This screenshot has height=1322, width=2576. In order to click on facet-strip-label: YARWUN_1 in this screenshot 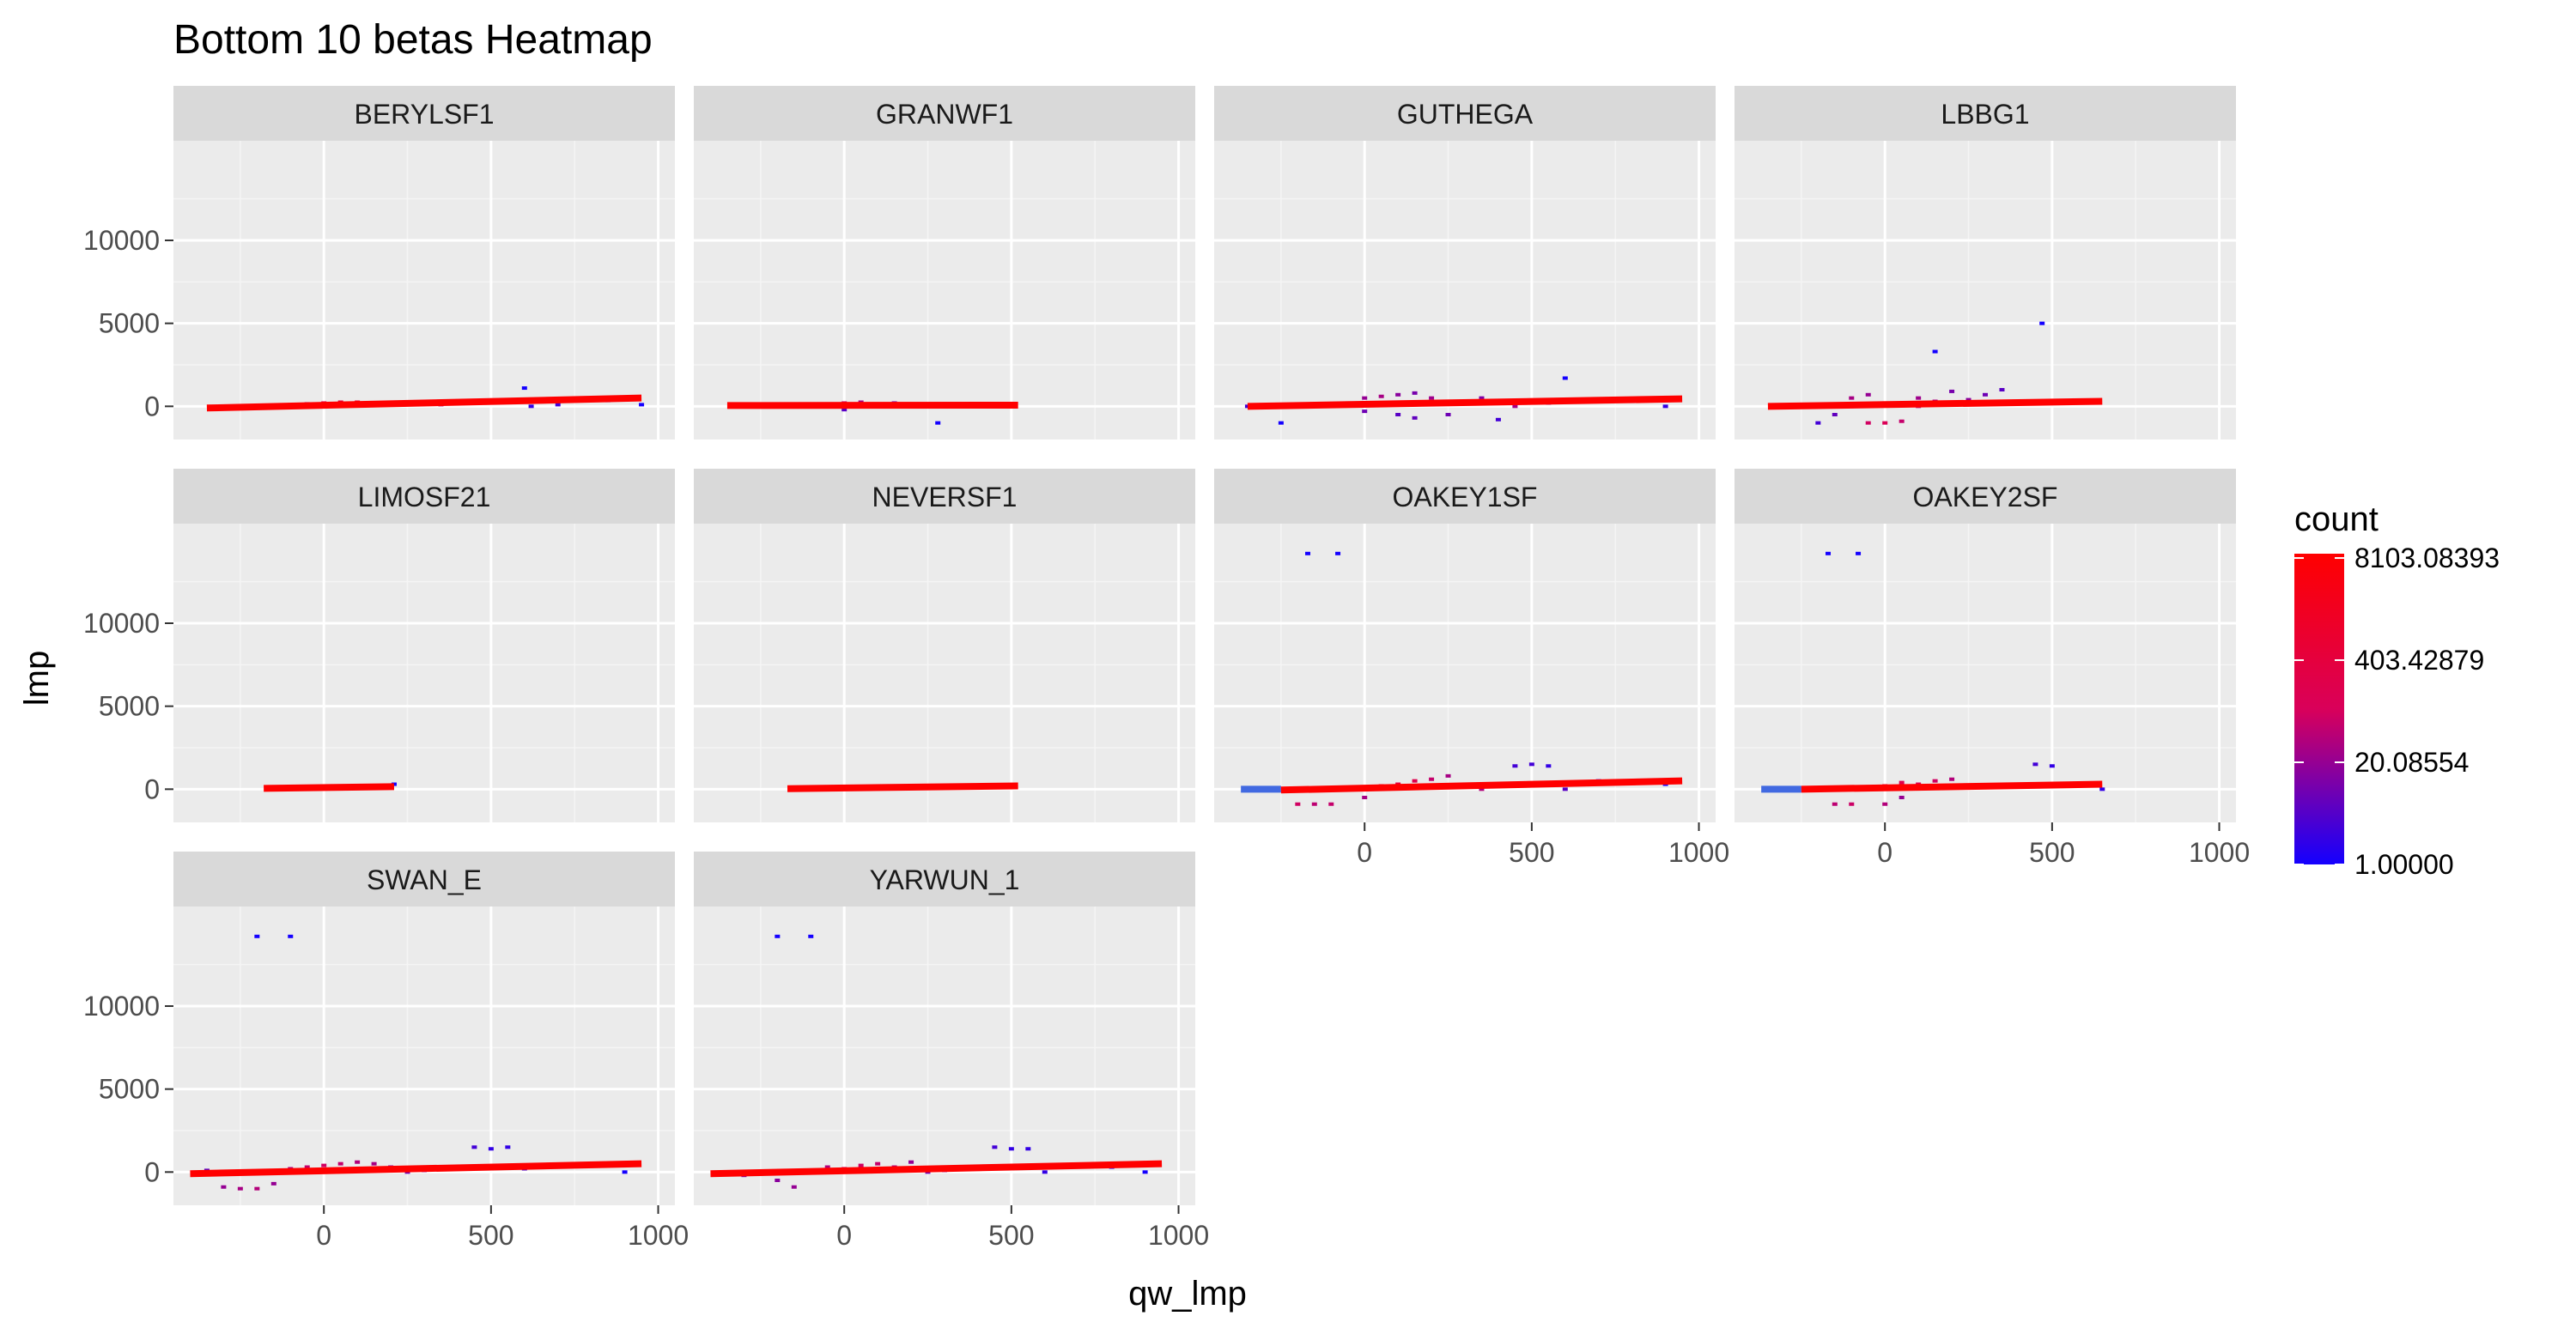, I will do `click(945, 880)`.